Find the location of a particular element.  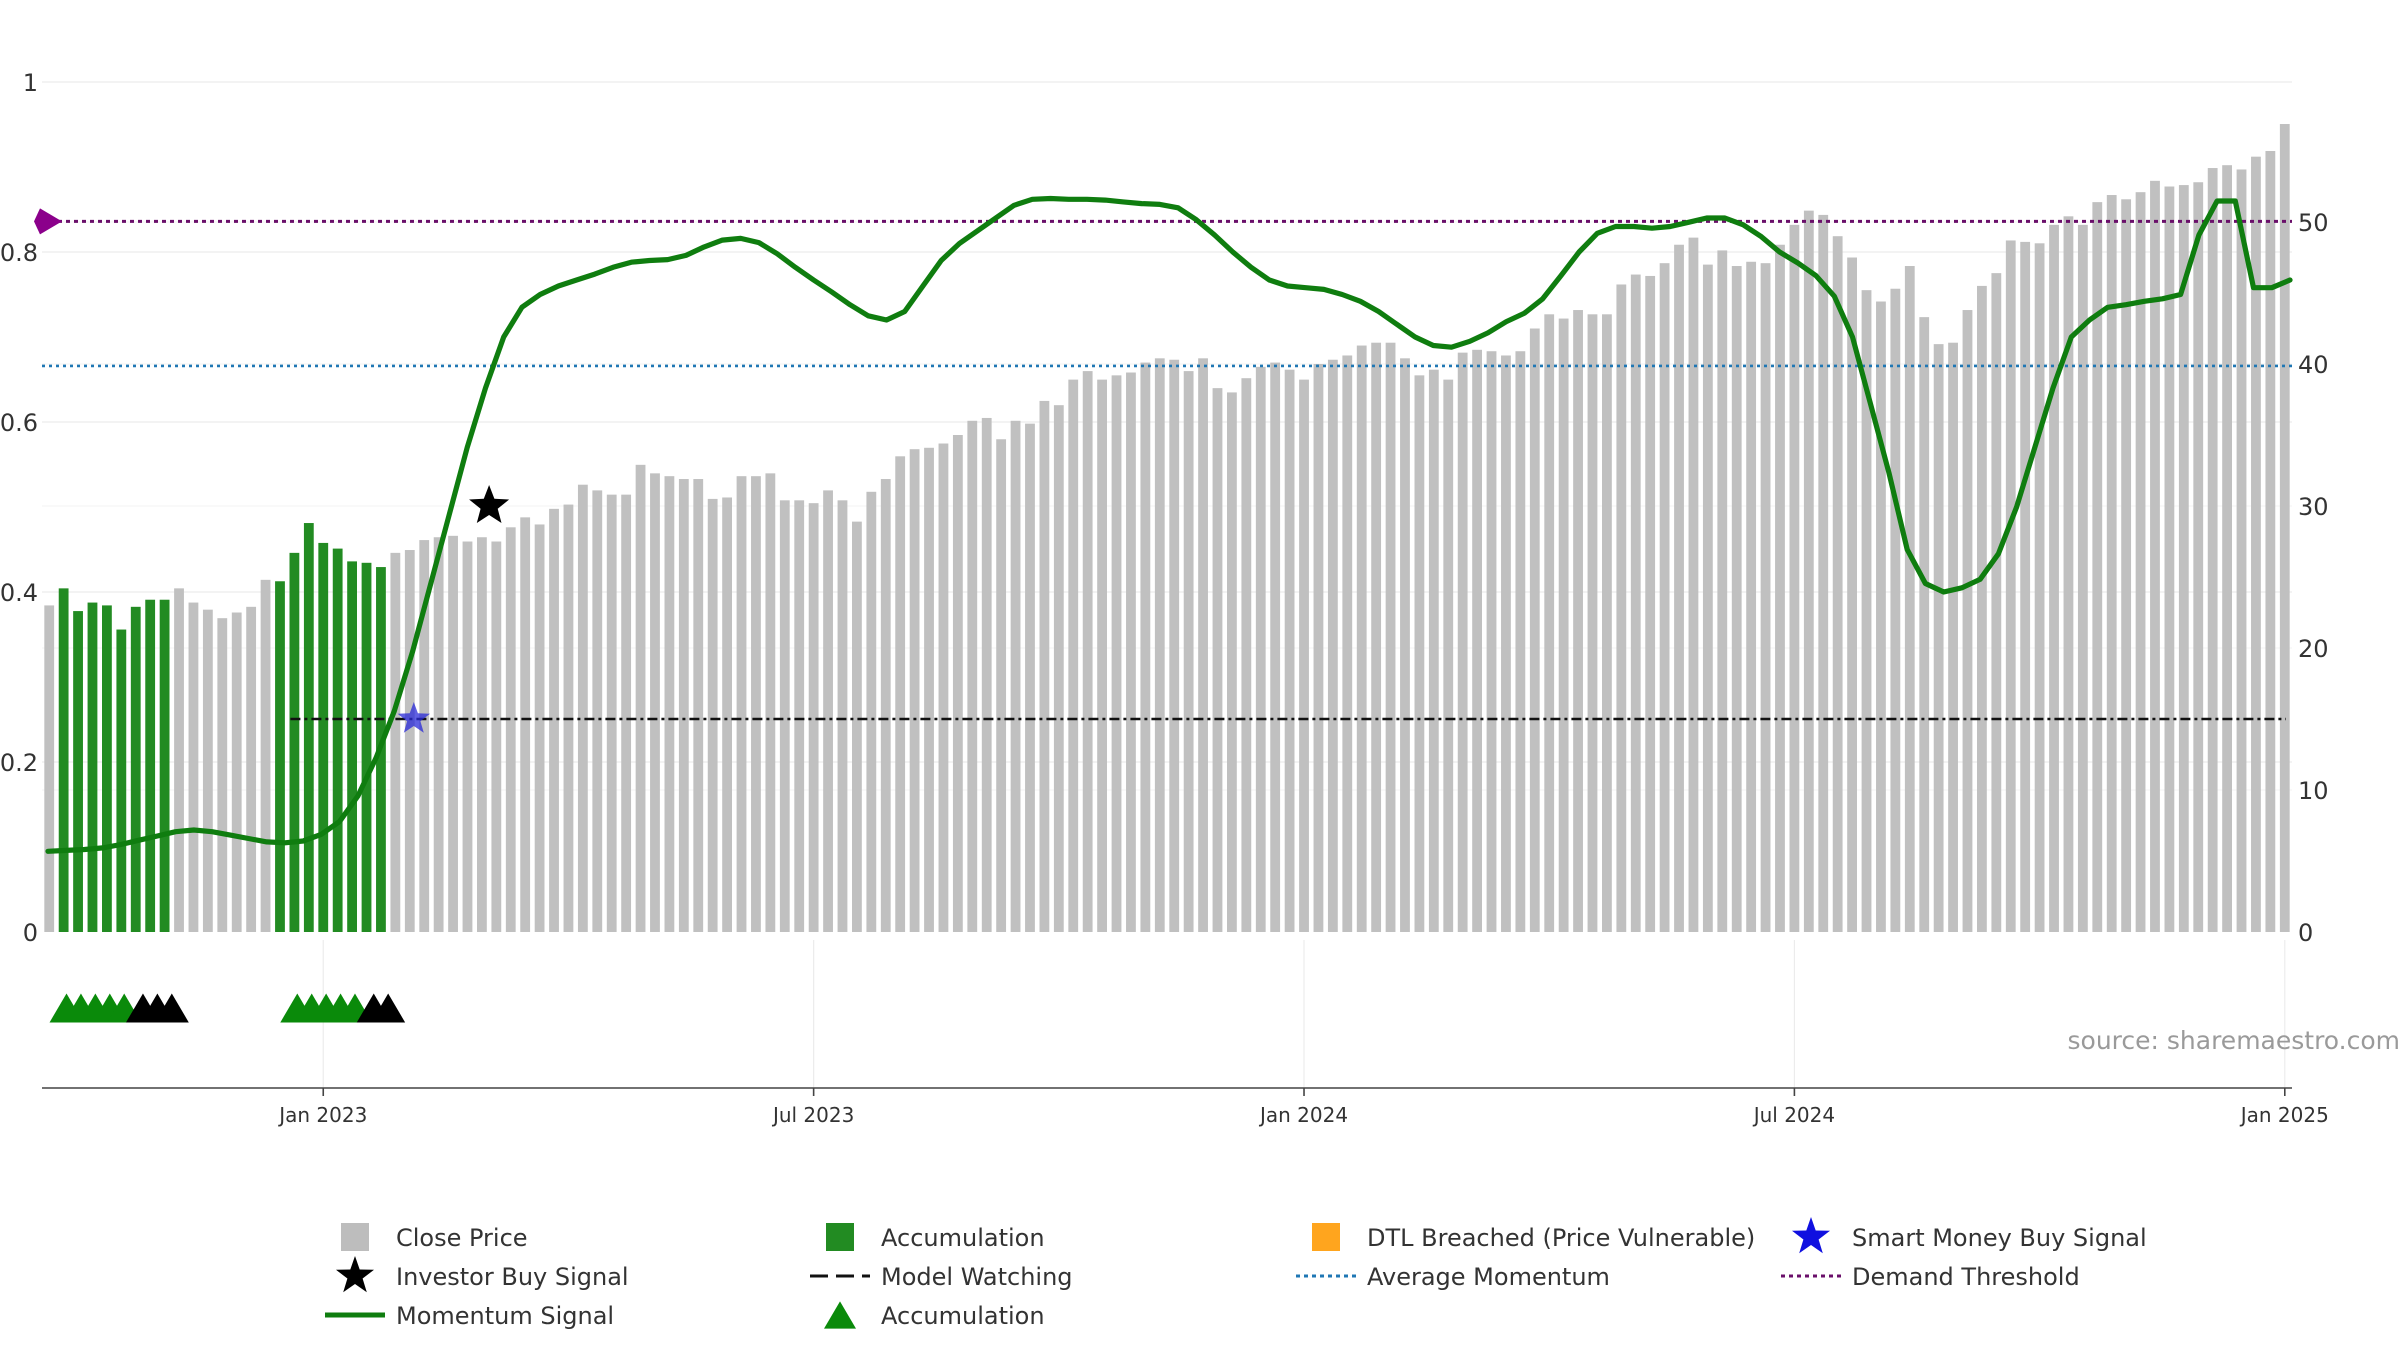

left-tick-label: 0 is located at coordinates (30, 933).